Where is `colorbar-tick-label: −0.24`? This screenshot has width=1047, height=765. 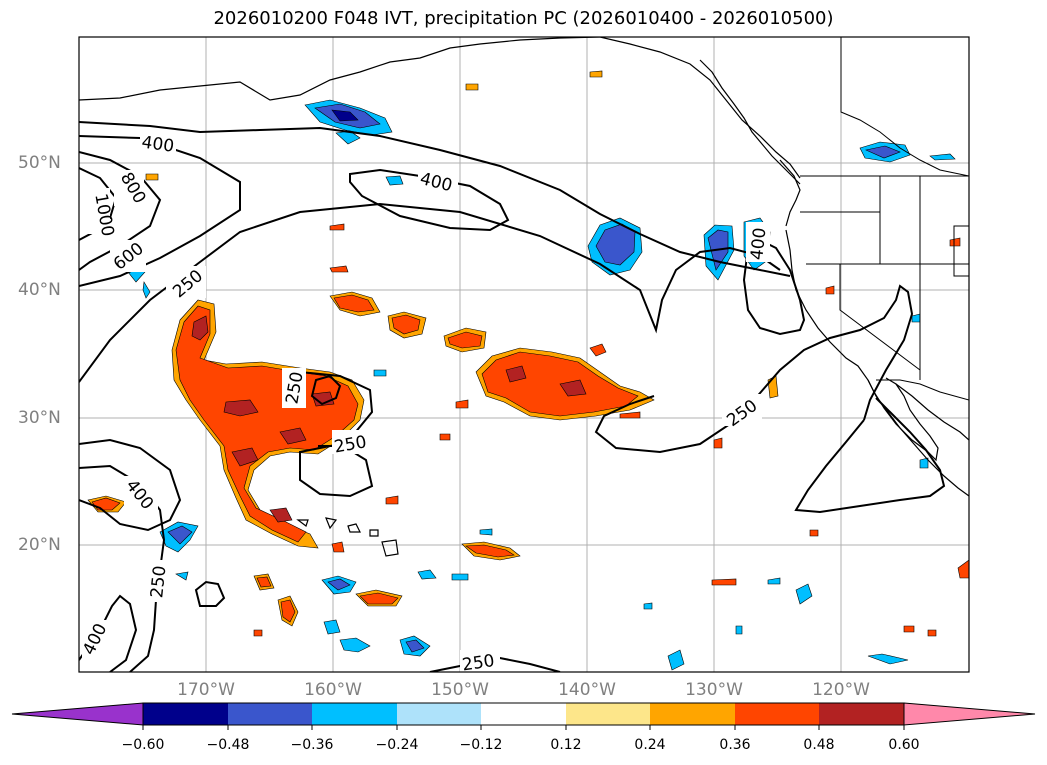
colorbar-tick-label: −0.24 is located at coordinates (397, 745).